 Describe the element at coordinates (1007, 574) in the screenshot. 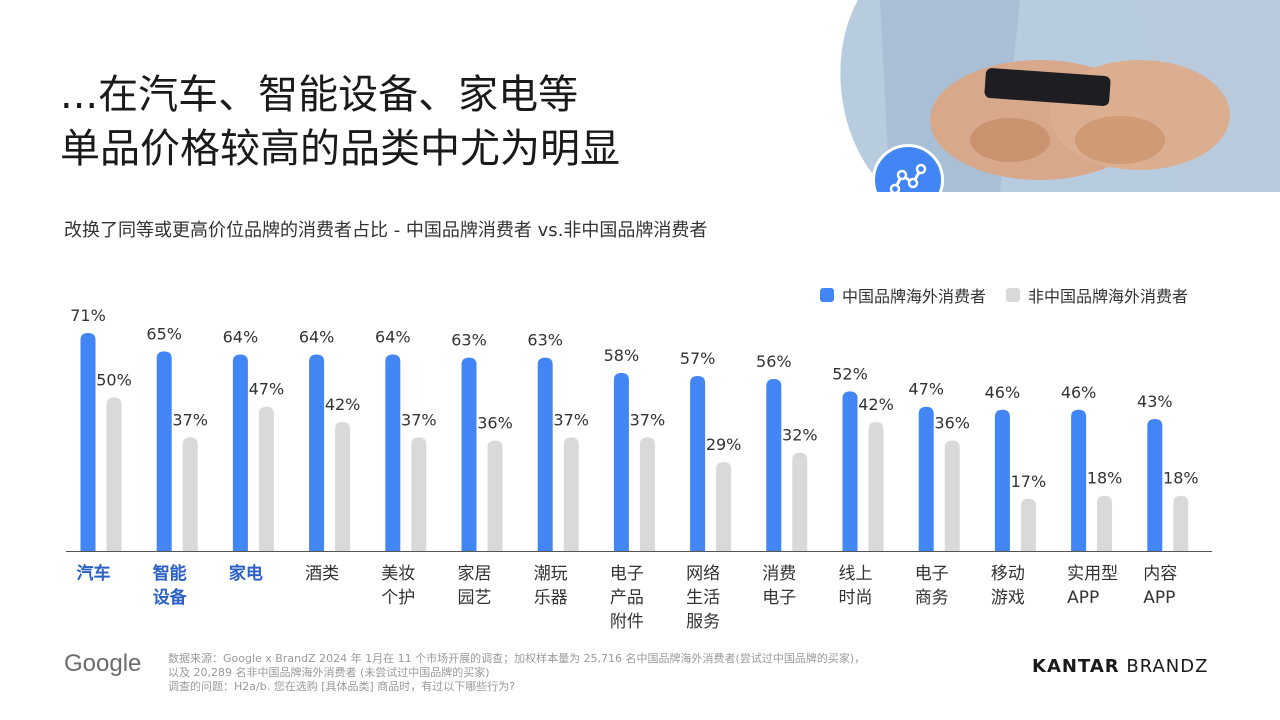

I see `category-label-12-line-0: 移动` at that location.